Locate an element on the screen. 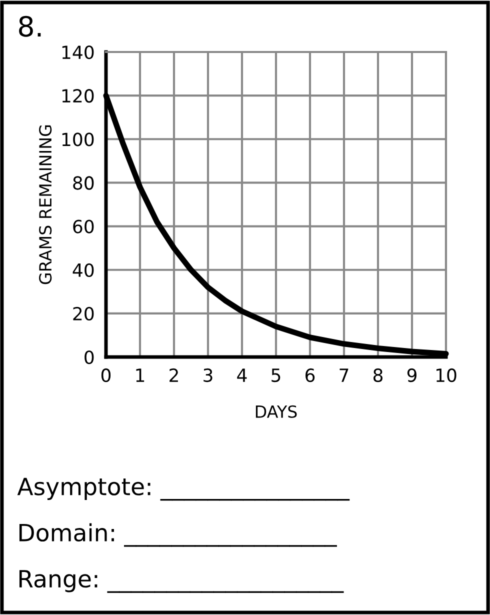 Image resolution: width=490 pixels, height=615 pixels. x-tick-label: 9 is located at coordinates (411, 375).